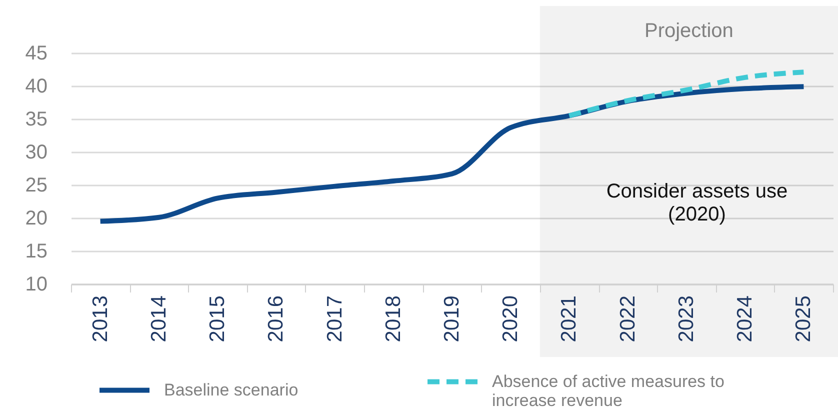  What do you see at coordinates (569, 319) in the screenshot?
I see `x-tick-label: 2021` at bounding box center [569, 319].